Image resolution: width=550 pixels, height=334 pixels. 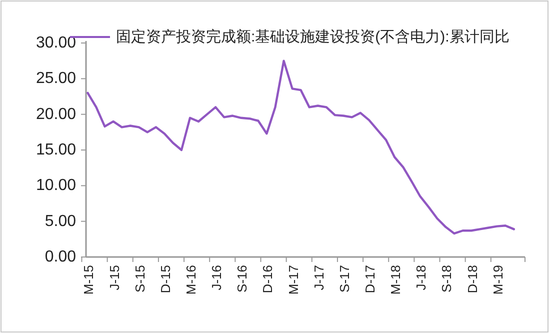 What do you see at coordinates (396, 280) in the screenshot?
I see `x-tick-label: M-18` at bounding box center [396, 280].